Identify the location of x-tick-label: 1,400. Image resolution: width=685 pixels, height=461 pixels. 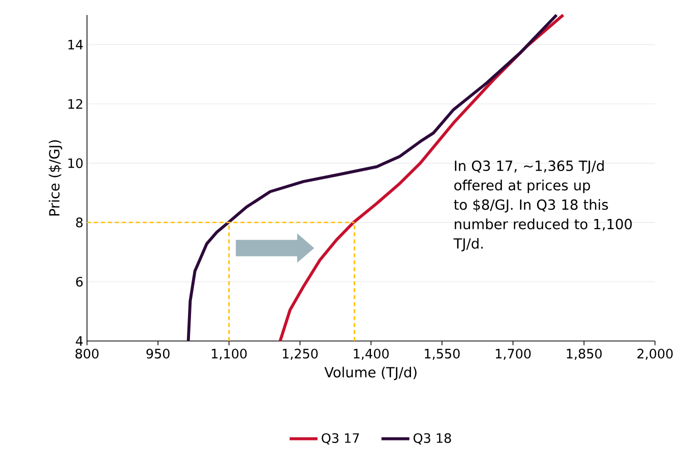
(371, 354).